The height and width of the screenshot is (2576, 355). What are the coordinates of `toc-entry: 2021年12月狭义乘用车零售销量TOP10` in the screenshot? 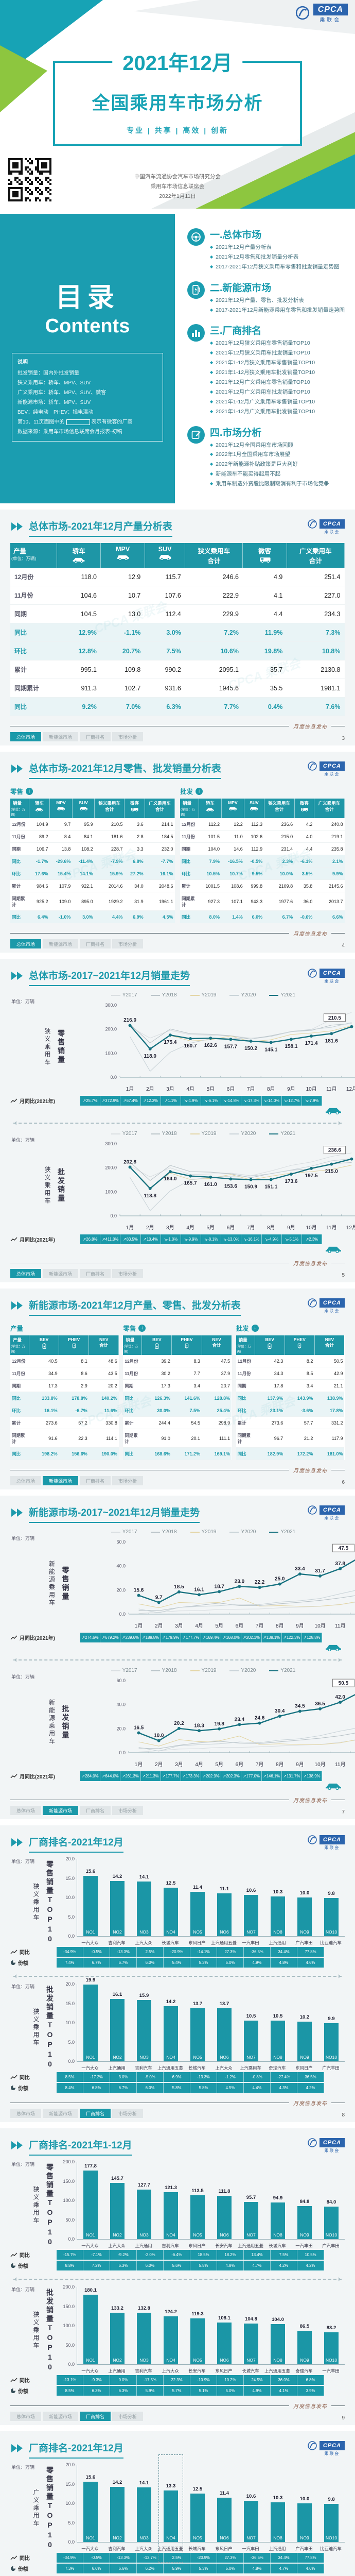 It's located at (262, 343).